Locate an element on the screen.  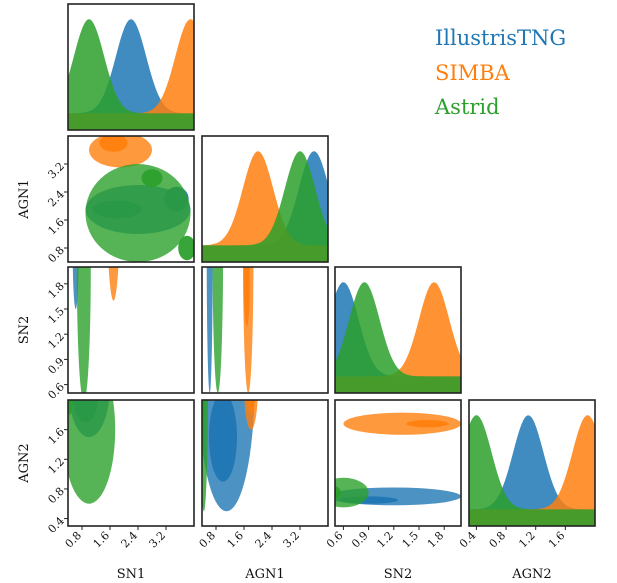
x-tick-label-agn1: 3.2 is located at coordinates (292, 540).